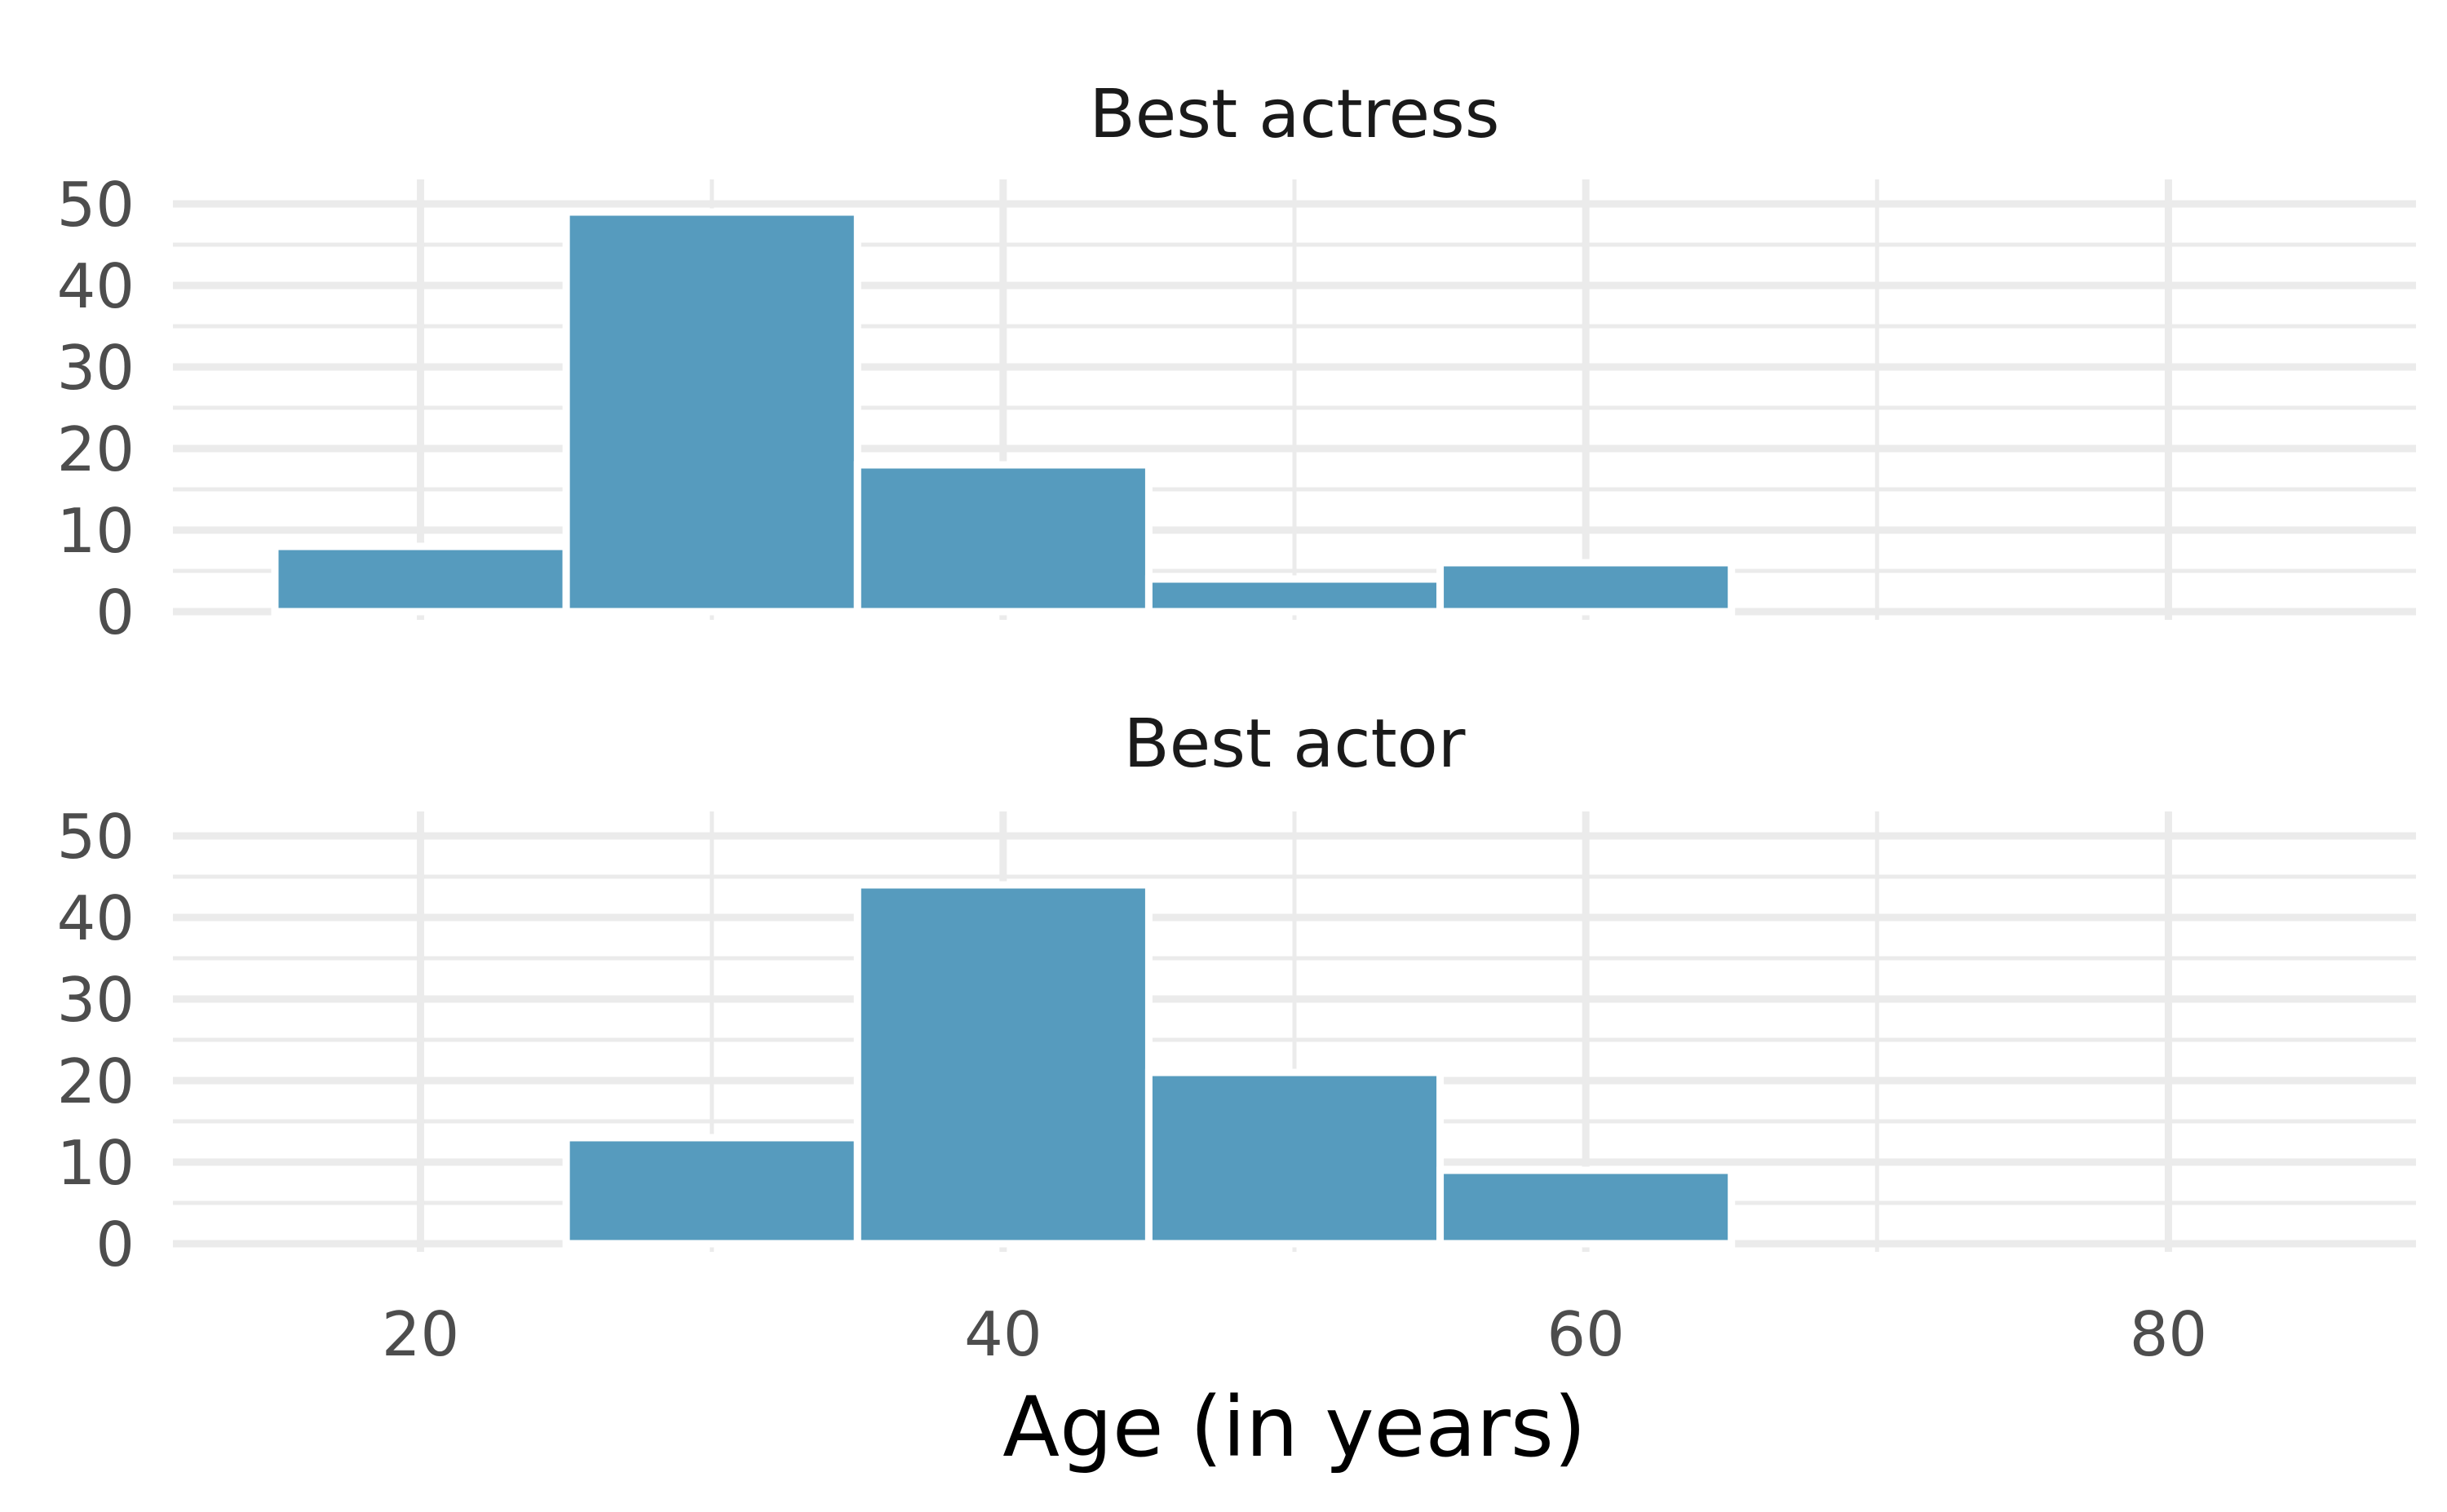 This screenshot has height=1512, width=2447. I want to click on x-axis-tick-label: 20, so click(420, 1334).